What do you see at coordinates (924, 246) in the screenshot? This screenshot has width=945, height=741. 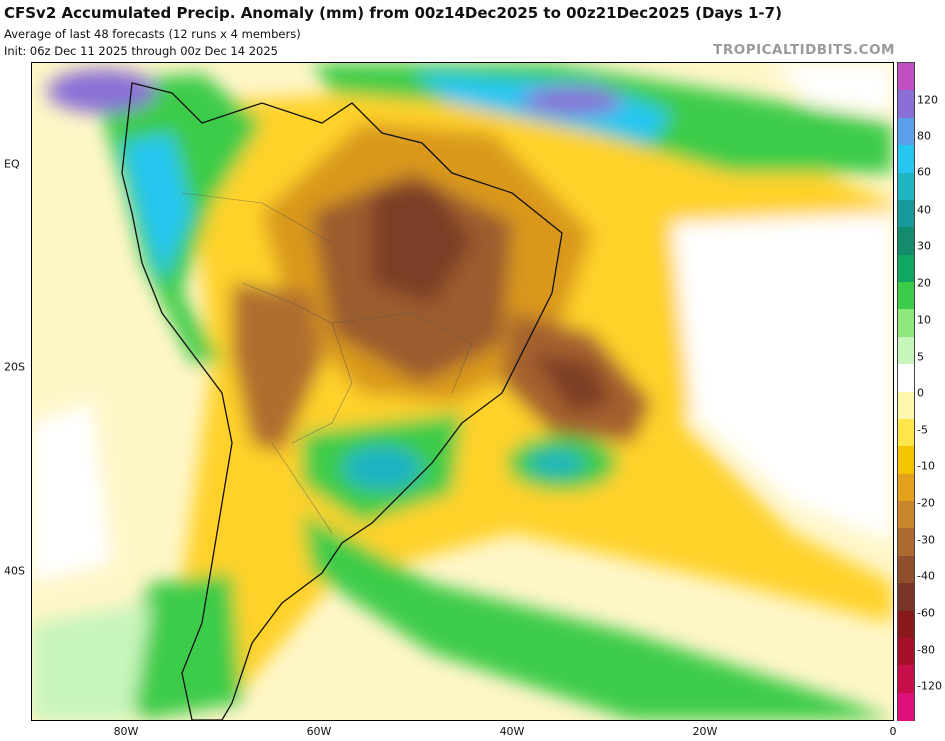 I see `colorbar-label: 30` at bounding box center [924, 246].